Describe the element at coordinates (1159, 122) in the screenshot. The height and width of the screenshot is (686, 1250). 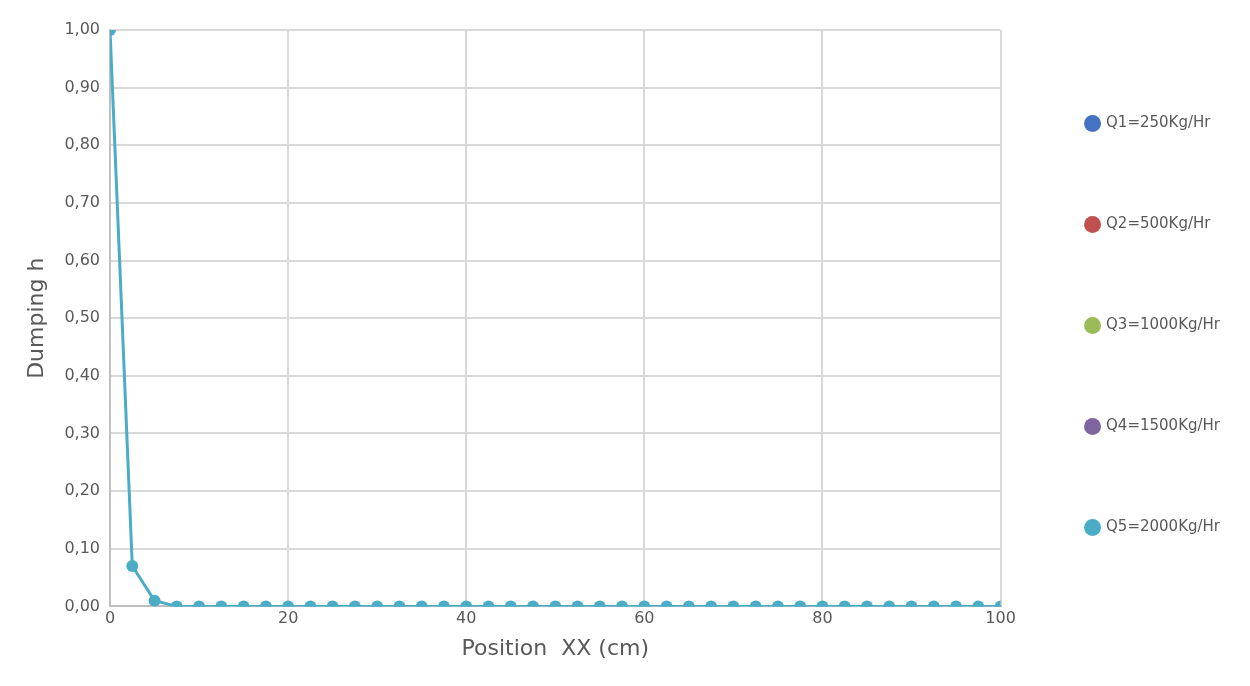
I see `legend-label: Q1=250Kg/Hr` at that location.